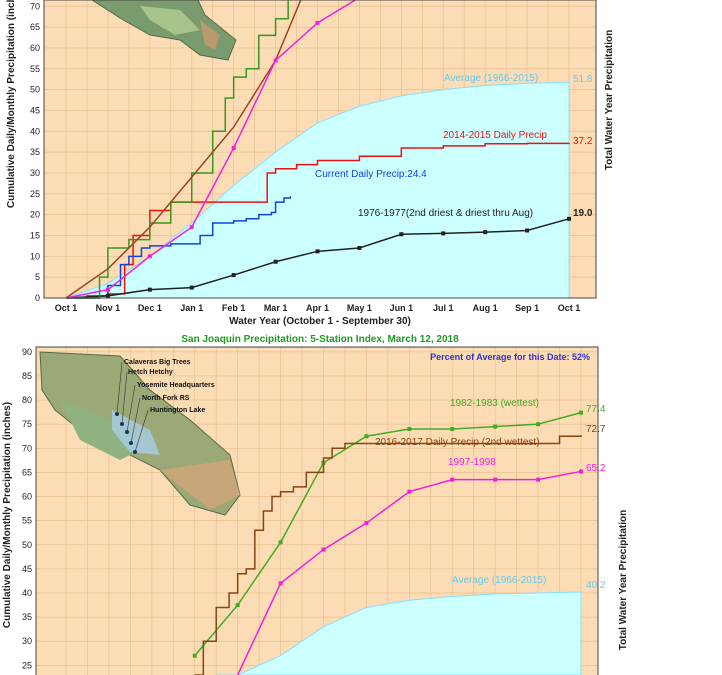  I want to click on san-joaquin-map-inset, so click(140, 433).